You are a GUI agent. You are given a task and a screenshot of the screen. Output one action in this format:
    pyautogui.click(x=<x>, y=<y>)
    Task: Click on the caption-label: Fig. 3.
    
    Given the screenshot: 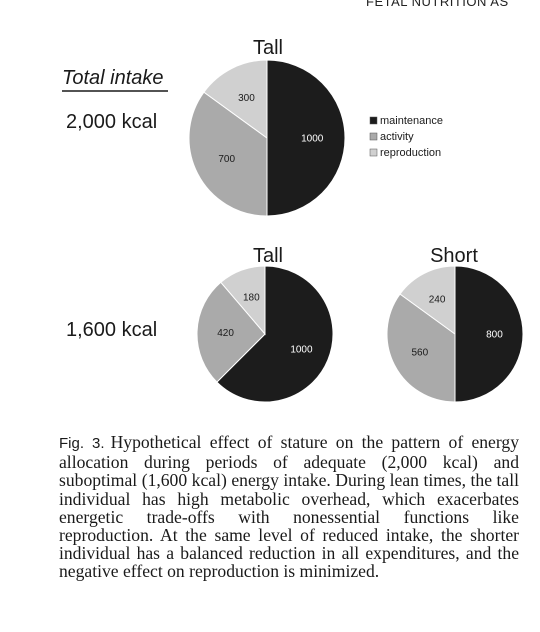 What is the action you would take?
    pyautogui.click(x=82, y=443)
    